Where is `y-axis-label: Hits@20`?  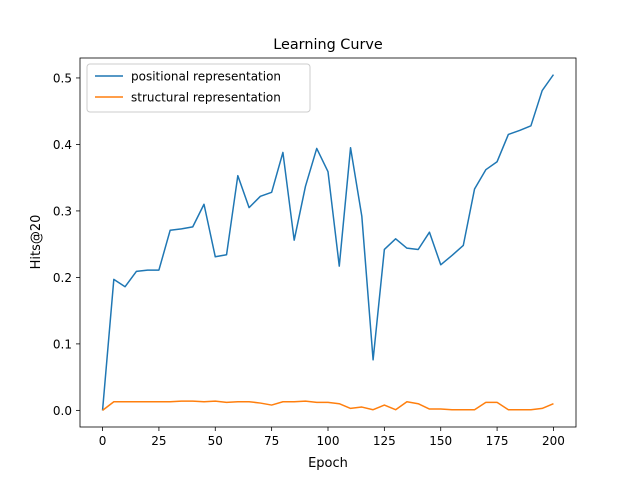 y-axis-label: Hits@20 is located at coordinates (36, 242).